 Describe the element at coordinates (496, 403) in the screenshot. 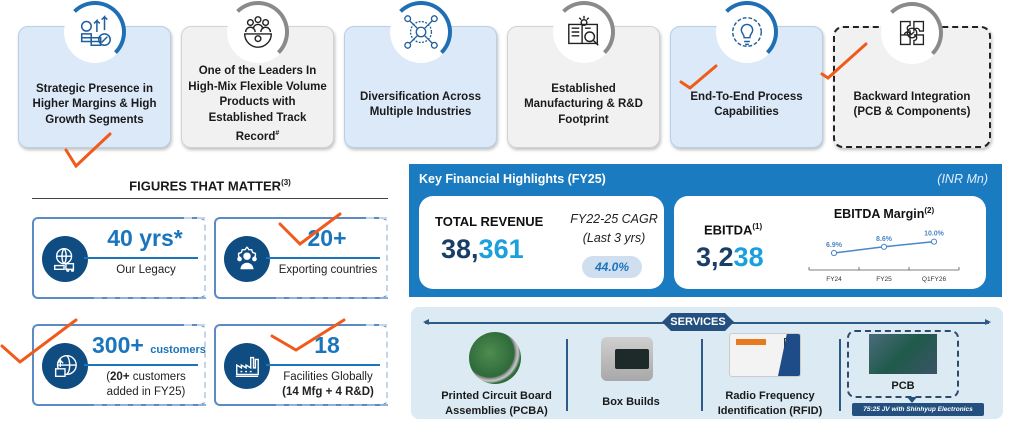

I see `service-pcba: Printed Circuit Board Assemblies (PCBA)` at that location.